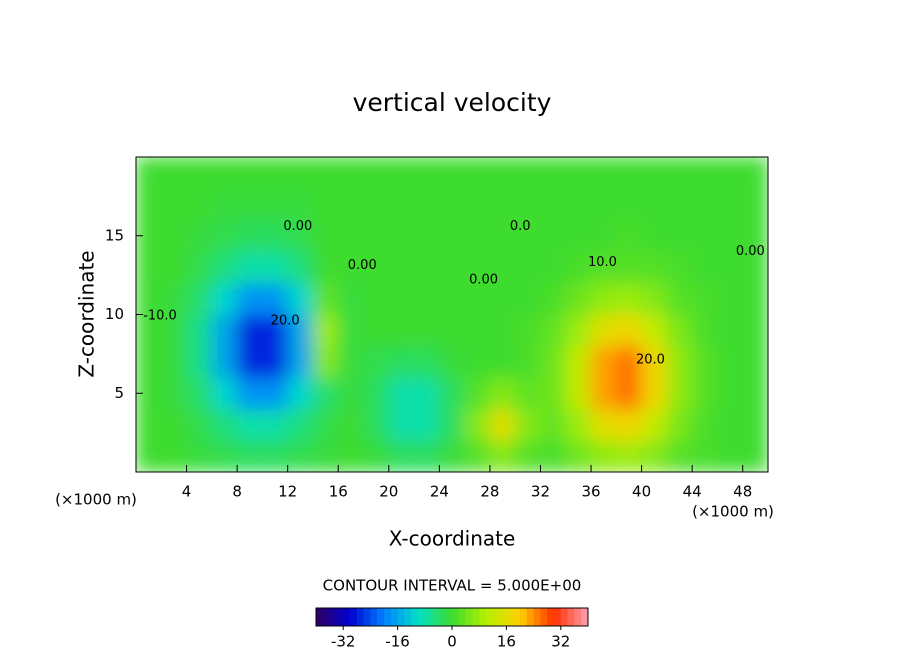  What do you see at coordinates (96, 500) in the screenshot?
I see `x-unit-label: (×1000 m)` at bounding box center [96, 500].